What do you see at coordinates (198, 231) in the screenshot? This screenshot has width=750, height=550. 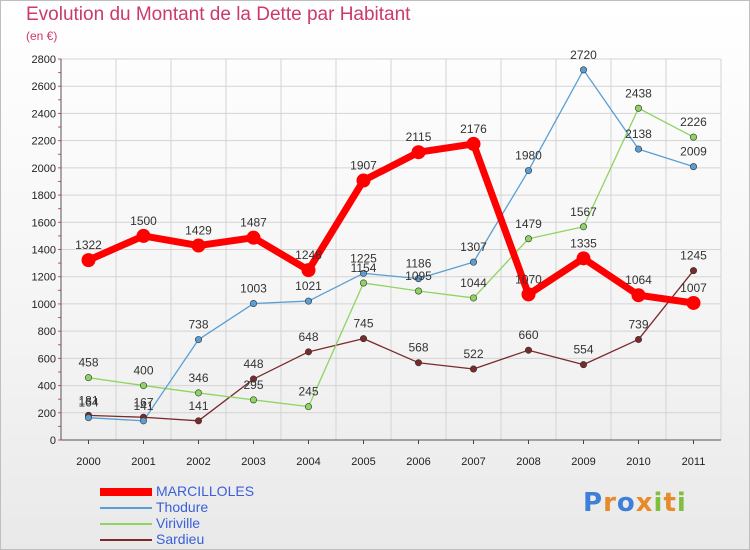 I see `data-label-marcilloles: 1429` at bounding box center [198, 231].